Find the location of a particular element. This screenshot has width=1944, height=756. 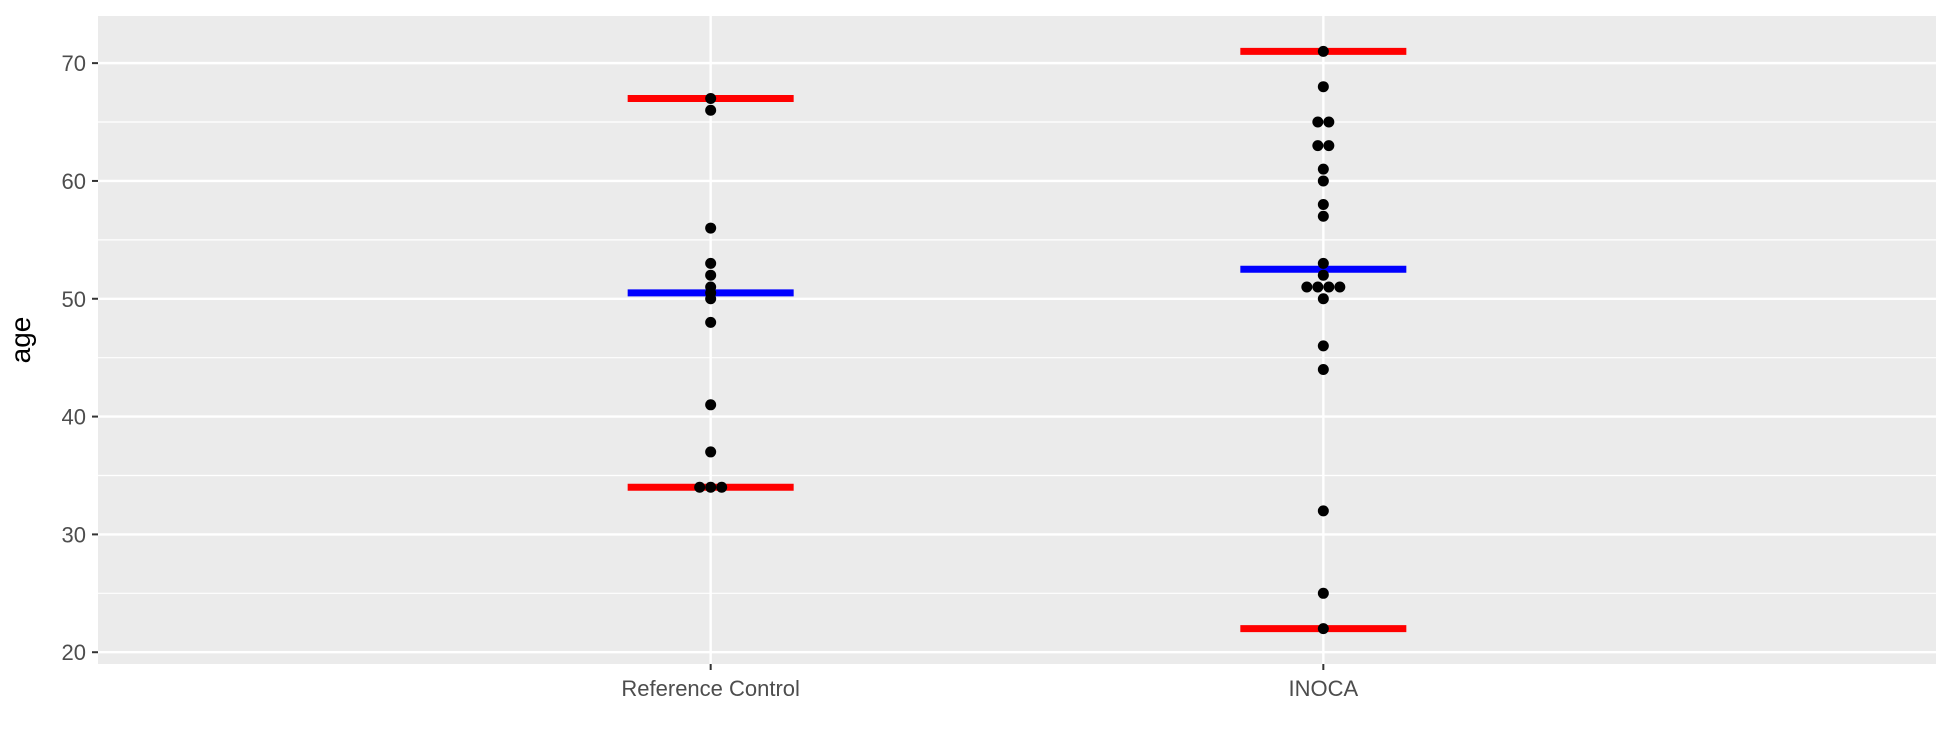

y-axis-title: age is located at coordinates (20, 340).